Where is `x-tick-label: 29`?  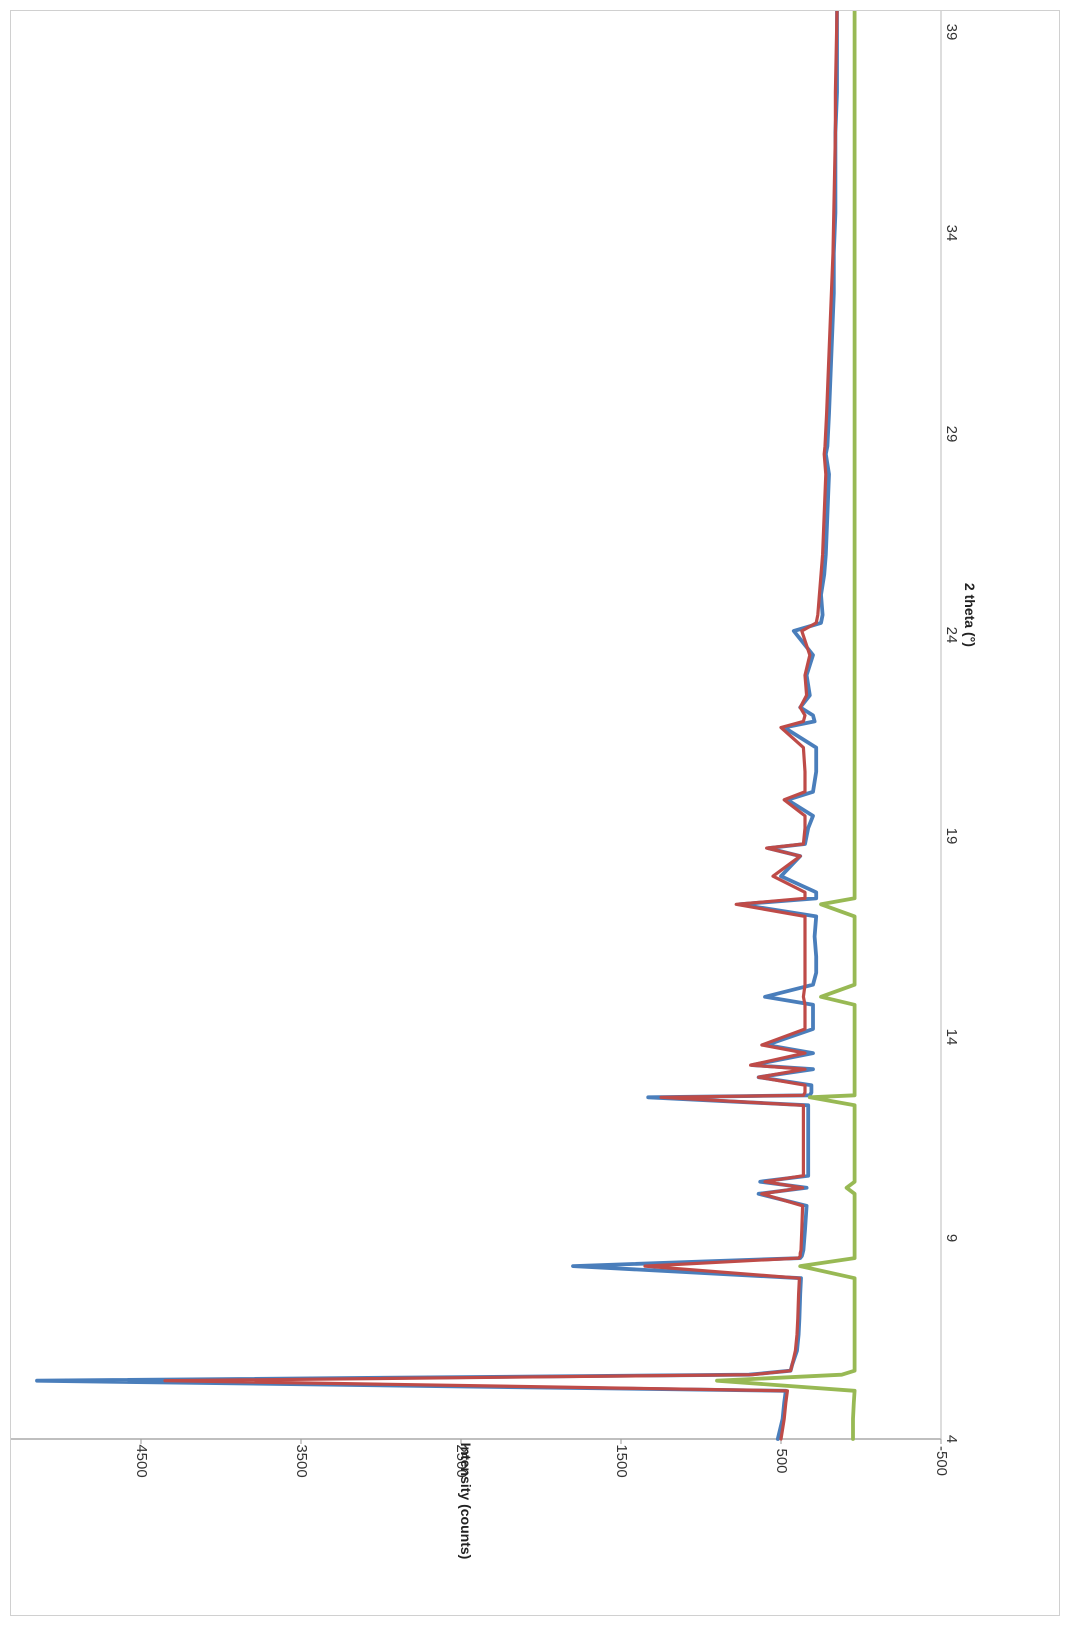
x-tick-label: 29 is located at coordinates (951, 434).